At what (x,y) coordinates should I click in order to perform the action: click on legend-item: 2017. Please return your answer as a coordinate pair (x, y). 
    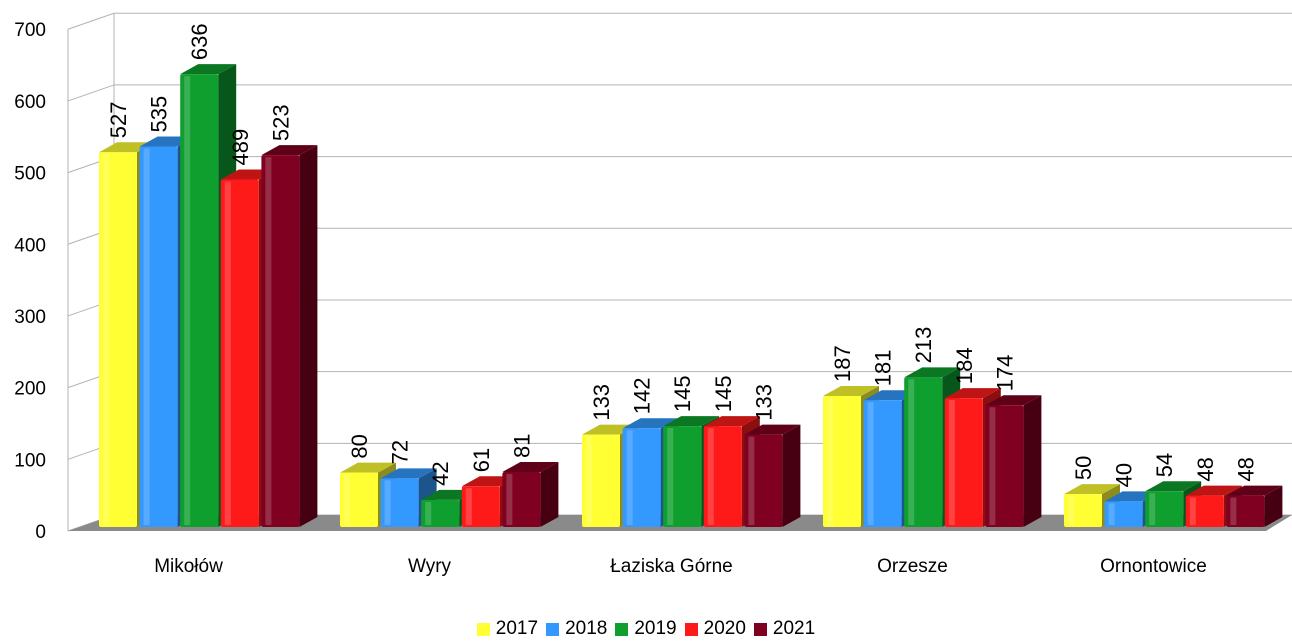
    Looking at the image, I should click on (507, 629).